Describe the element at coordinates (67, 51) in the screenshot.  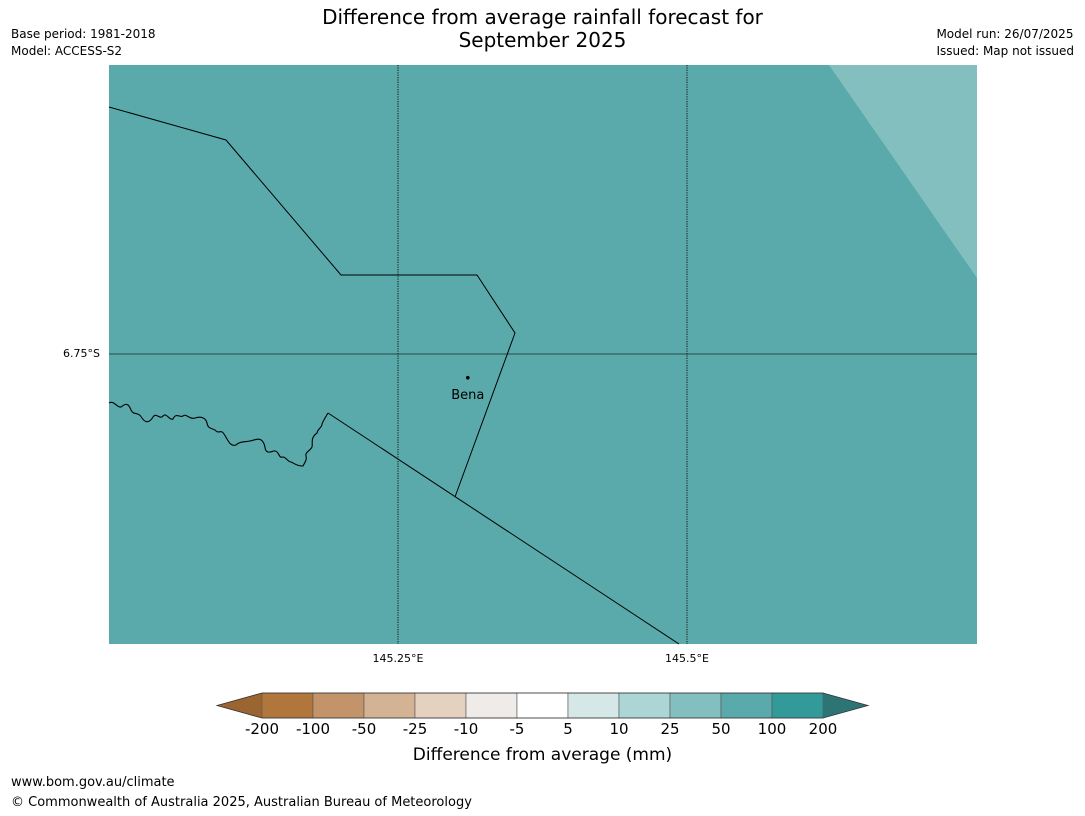
I see `model-text: Model: ACCESS-S2` at that location.